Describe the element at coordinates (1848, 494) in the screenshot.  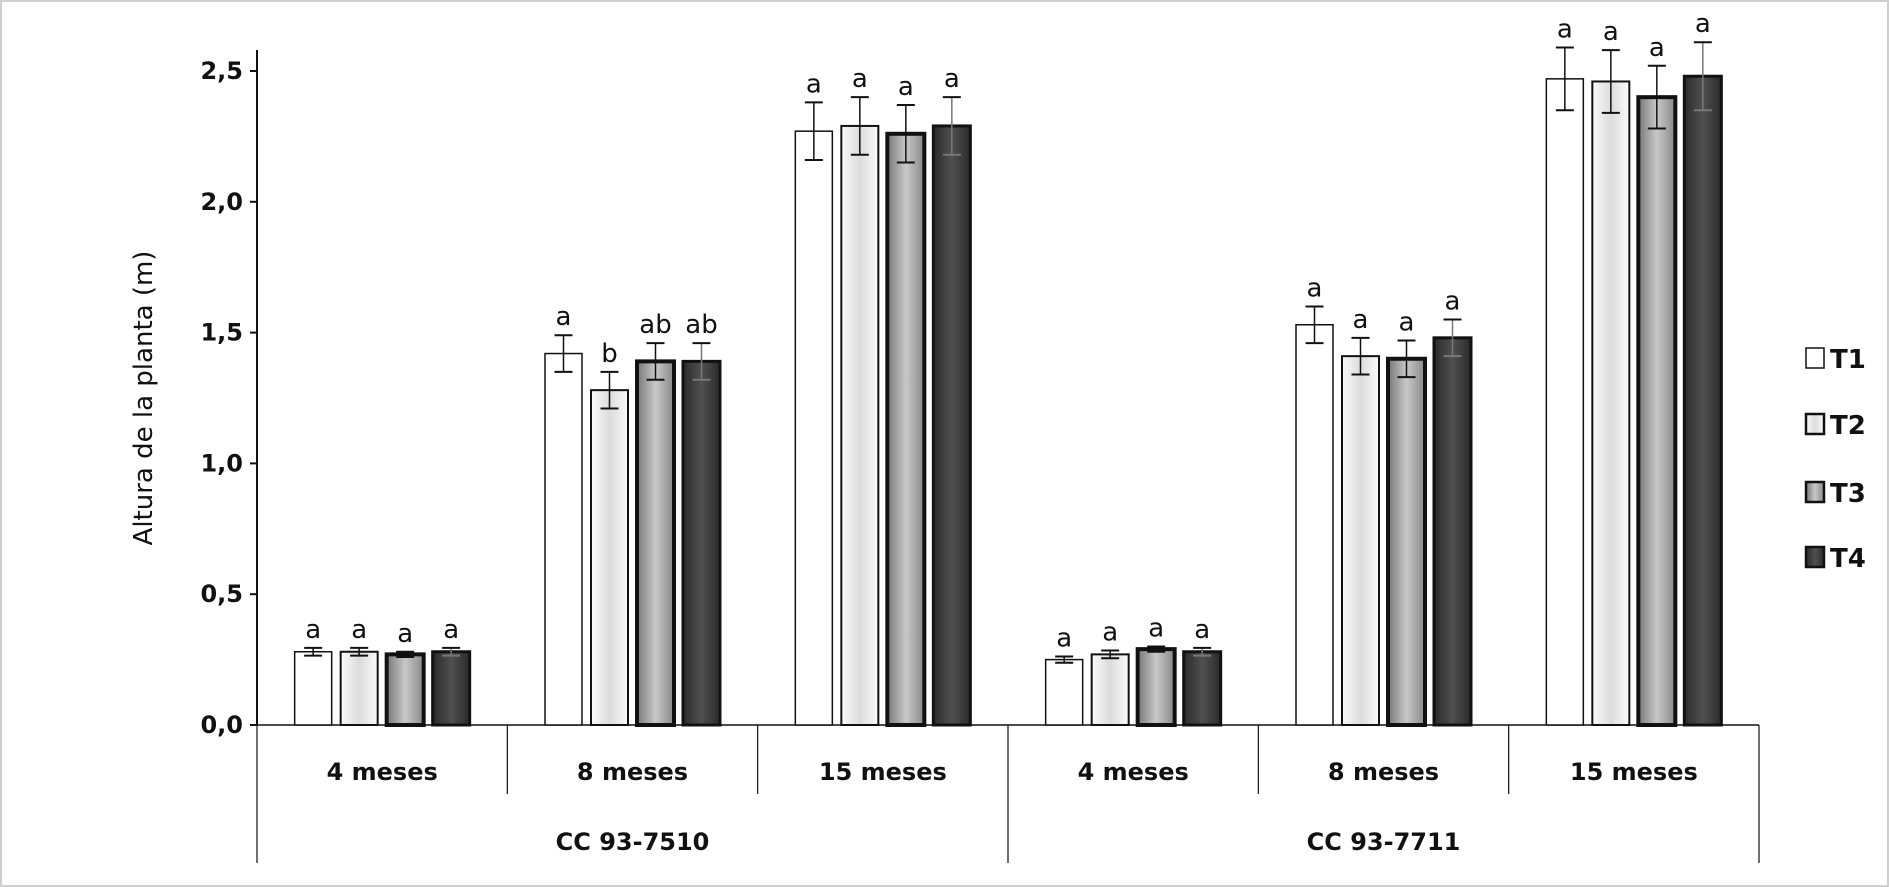
I see `legend-label: T3` at that location.